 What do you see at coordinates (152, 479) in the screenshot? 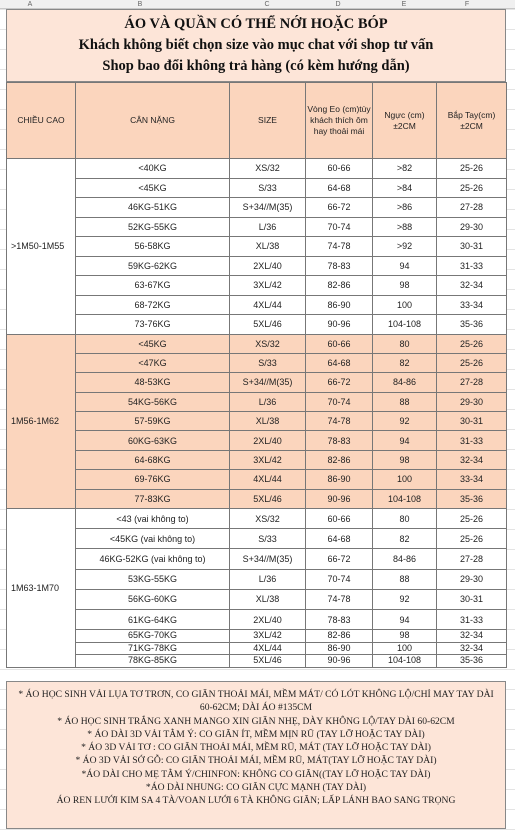
I see `weight-cell: 69-76KG` at bounding box center [152, 479].